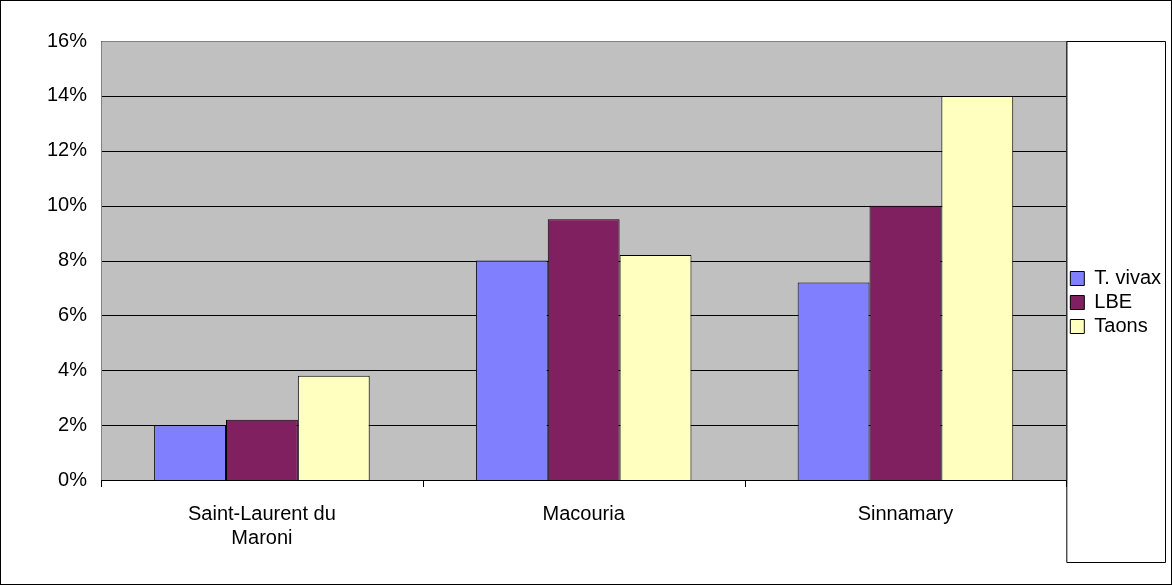 The image size is (1172, 585). What do you see at coordinates (67, 94) in the screenshot?
I see `y-tick-label: 14%` at bounding box center [67, 94].